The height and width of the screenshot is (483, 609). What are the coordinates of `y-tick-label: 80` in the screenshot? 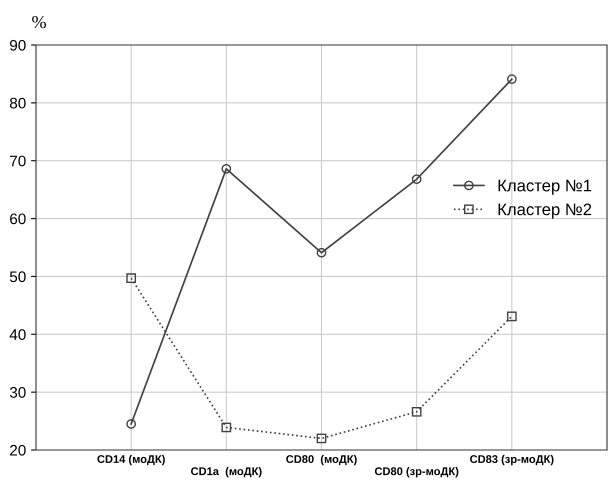 It's located at (18, 103).